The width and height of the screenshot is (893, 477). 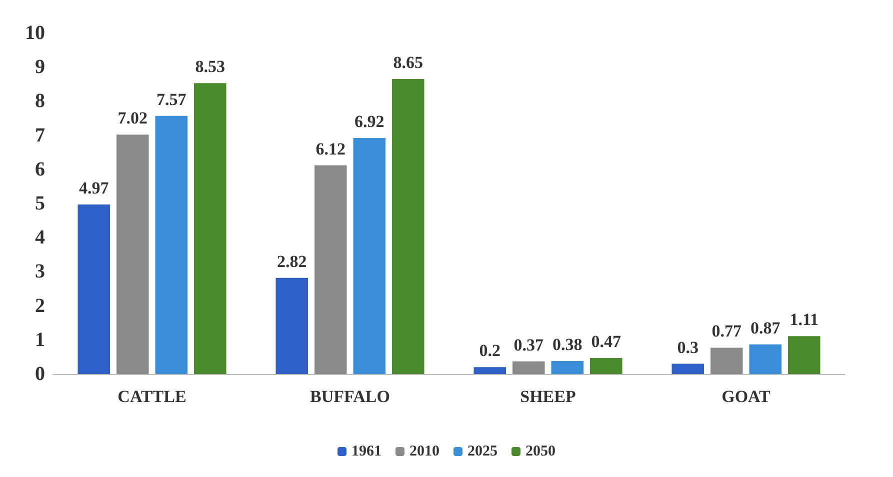 I want to click on x-tick-label: CATTLE, so click(x=152, y=396).